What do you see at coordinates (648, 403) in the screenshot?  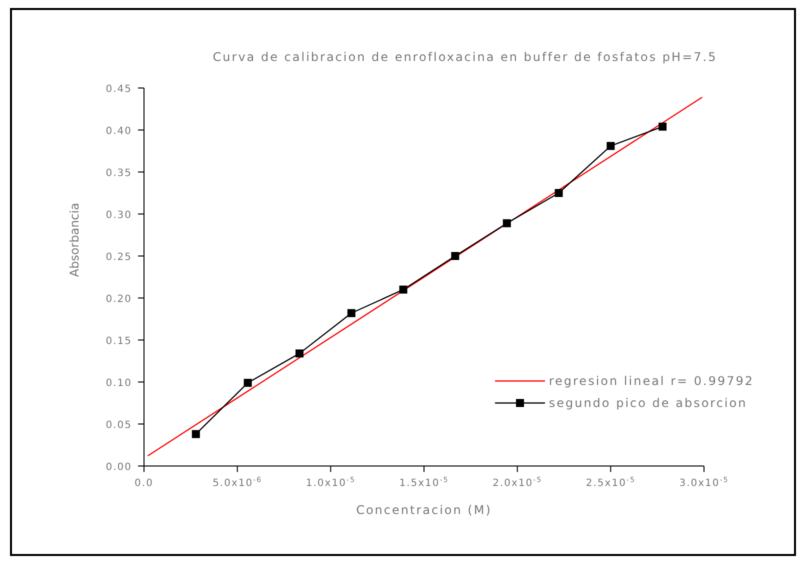 I see `legend-label: segundo pico de absorcion` at bounding box center [648, 403].